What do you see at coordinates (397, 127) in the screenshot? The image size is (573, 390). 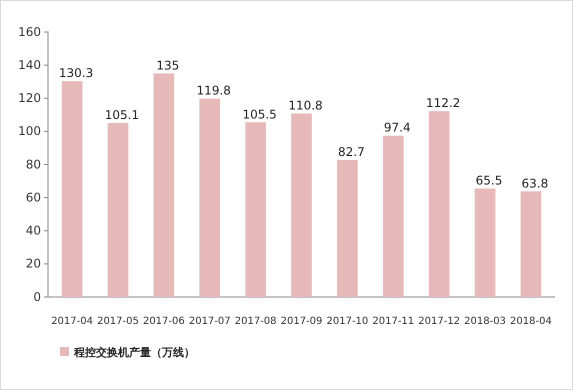 I see `data-label: 97.4` at bounding box center [397, 127].